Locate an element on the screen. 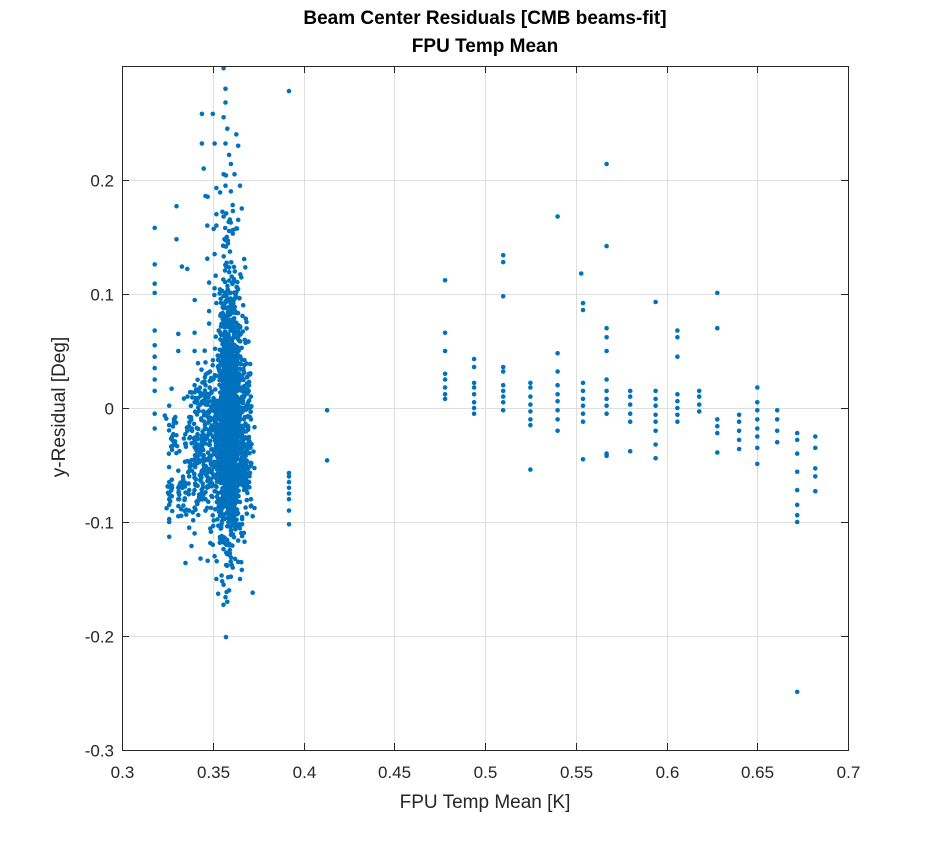 This screenshot has height=844, width=938. x-tick-label: 0.4 is located at coordinates (305, 772).